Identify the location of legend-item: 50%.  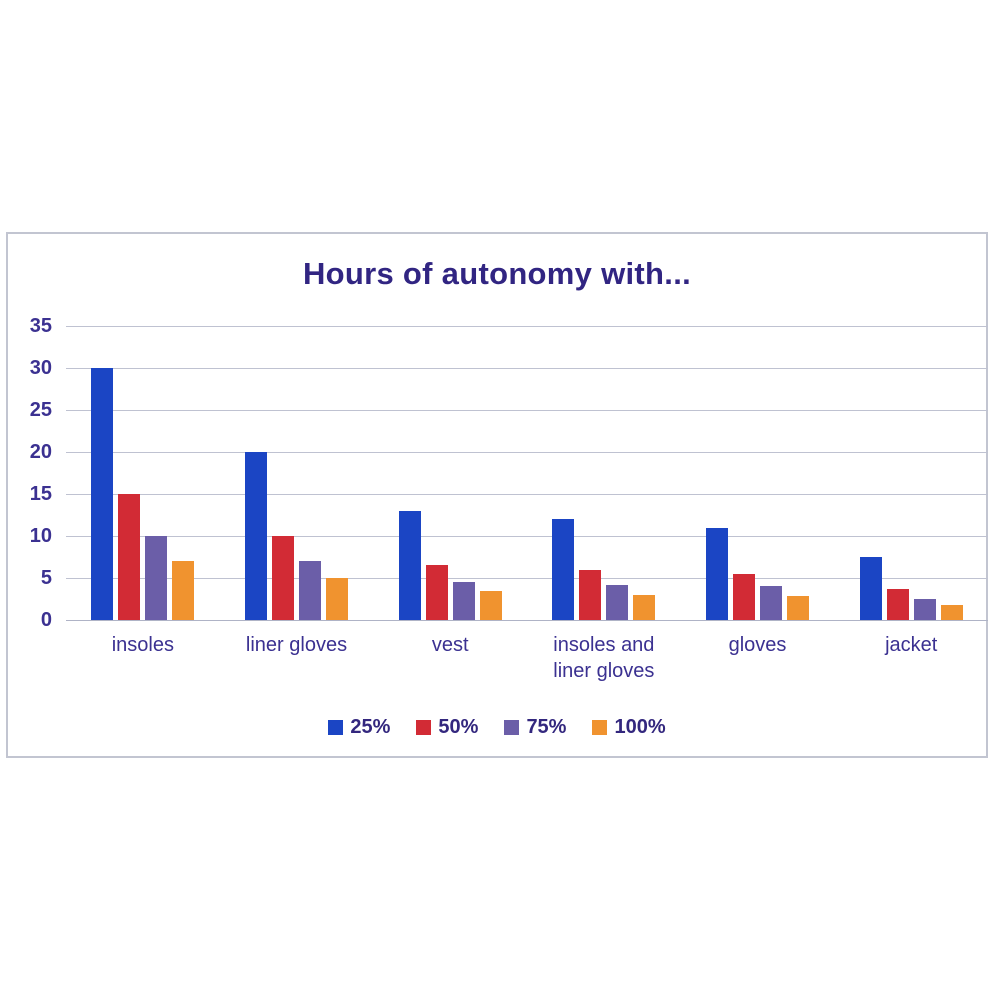
(447, 727).